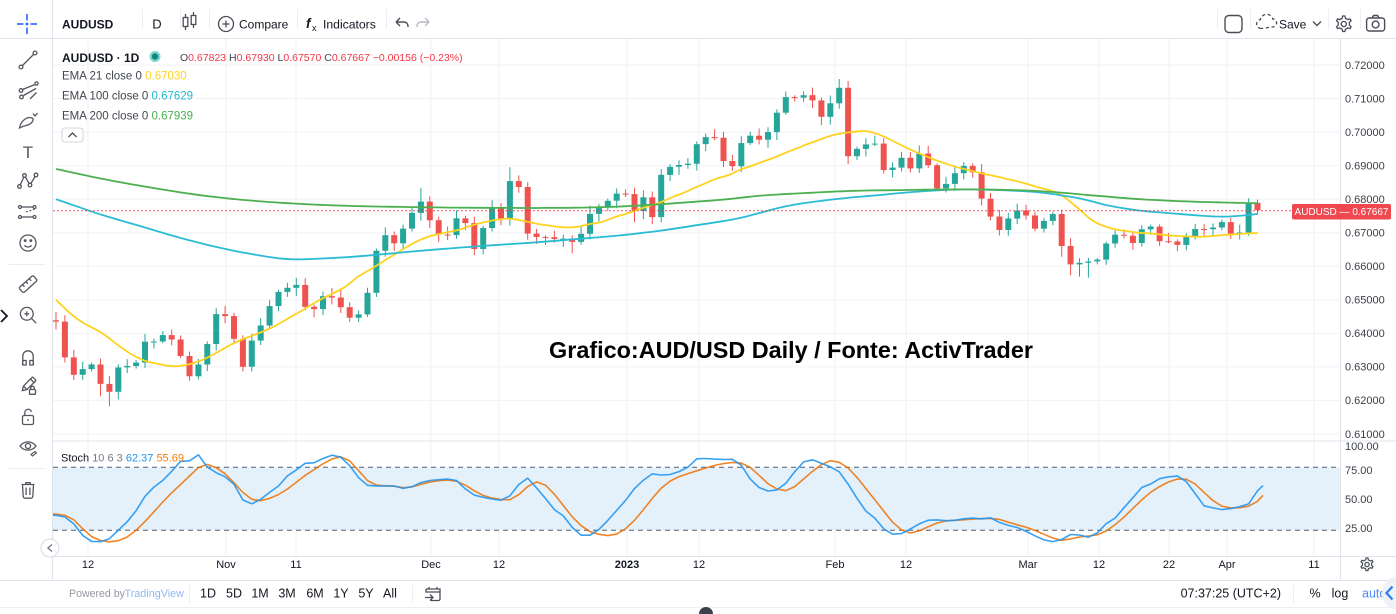 Image resolution: width=1396 pixels, height=614 pixels. What do you see at coordinates (1365, 435) in the screenshot?
I see `svg-text: 0.61000` at bounding box center [1365, 435].